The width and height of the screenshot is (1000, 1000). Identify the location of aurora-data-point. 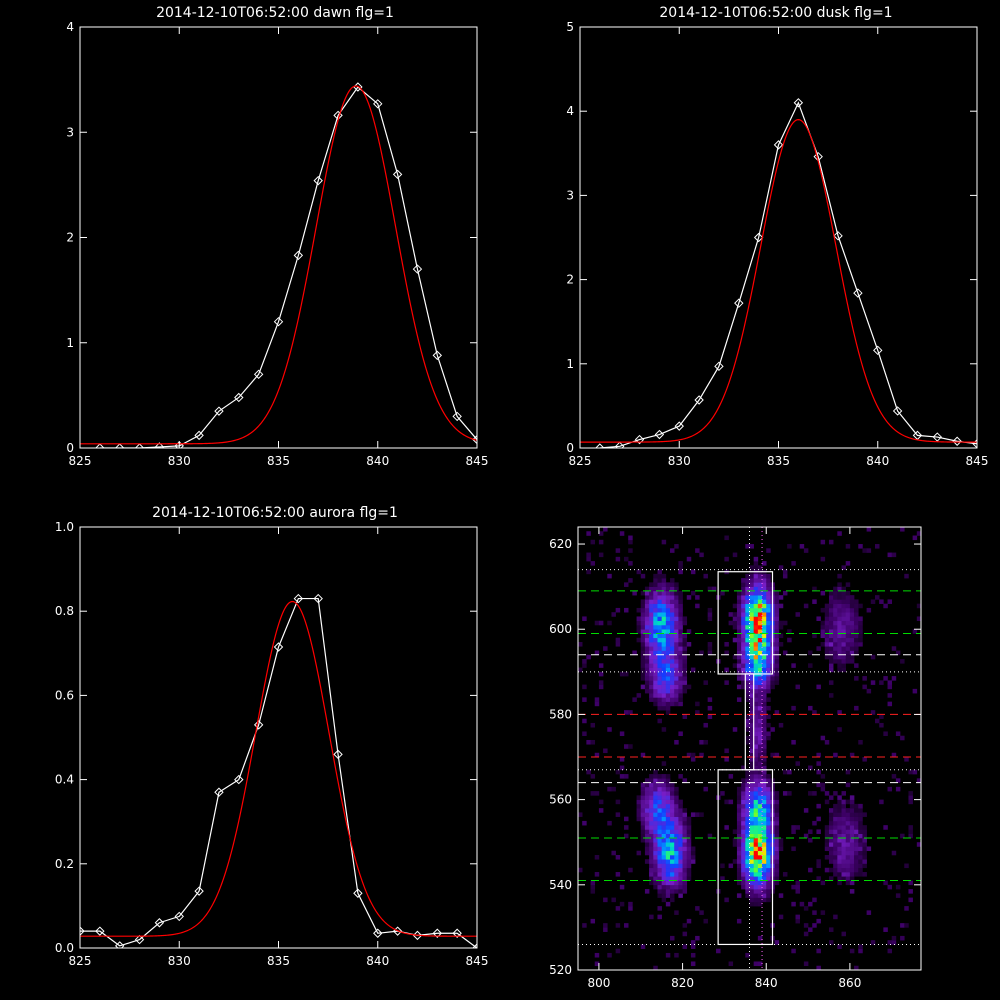
(318, 598).